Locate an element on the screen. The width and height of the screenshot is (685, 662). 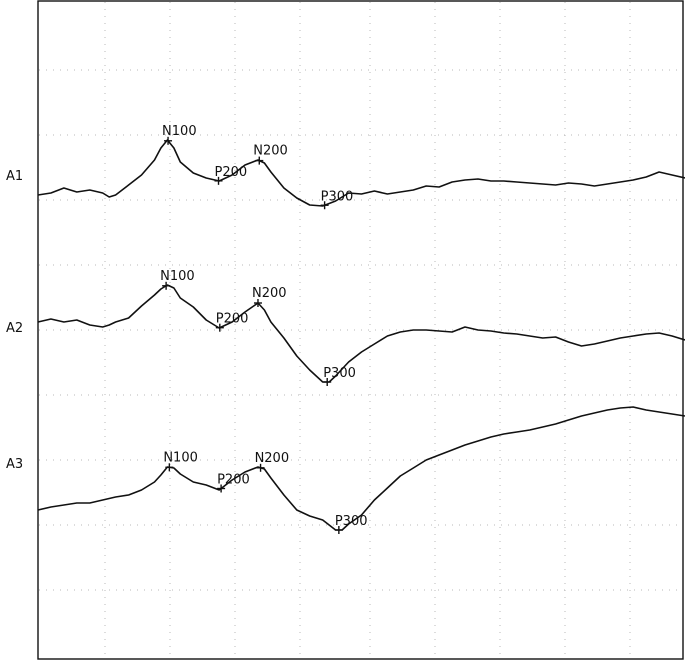
channel-label-a2: A2 is located at coordinates (14, 328).